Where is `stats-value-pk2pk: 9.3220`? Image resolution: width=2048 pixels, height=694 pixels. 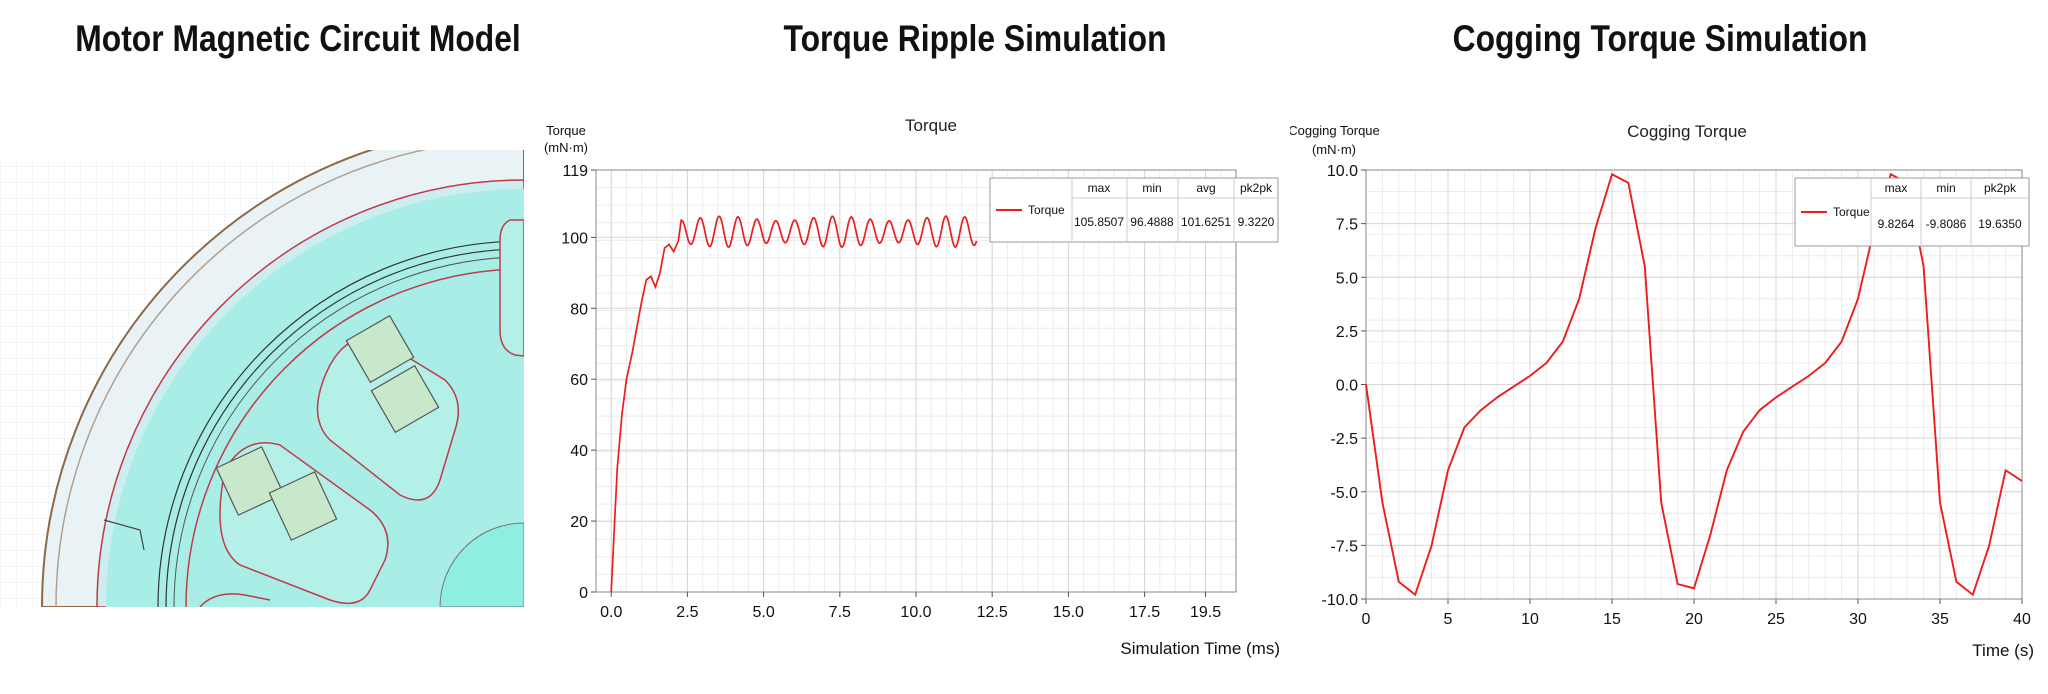 stats-value-pk2pk: 9.3220 is located at coordinates (1256, 222).